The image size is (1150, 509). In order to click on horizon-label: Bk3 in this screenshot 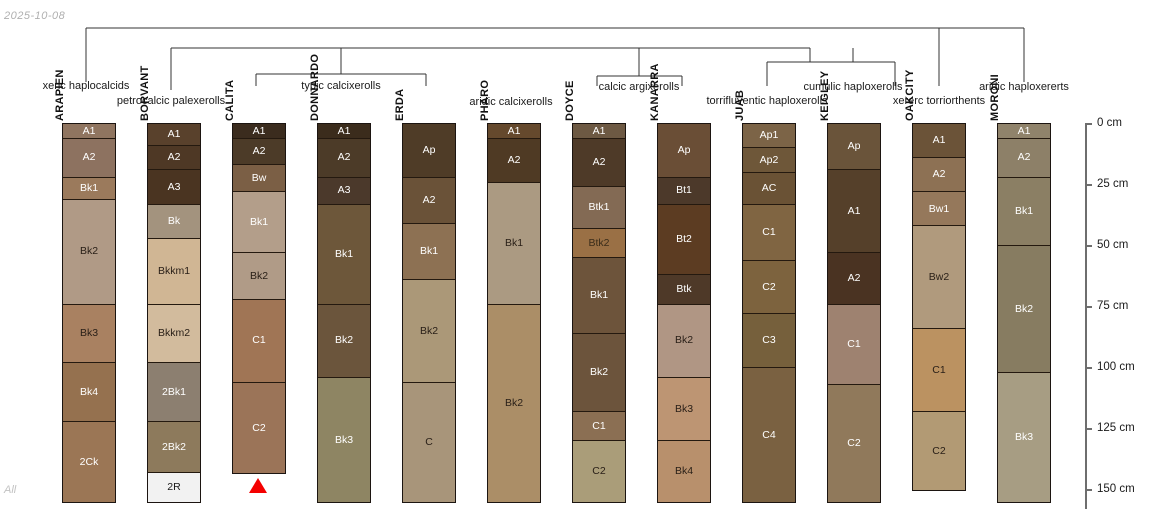, I will do `click(684, 408)`.